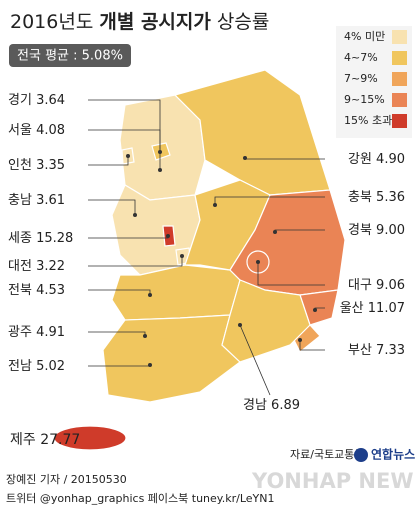  What do you see at coordinates (361, 455) in the screenshot?
I see `logo-icon` at bounding box center [361, 455].